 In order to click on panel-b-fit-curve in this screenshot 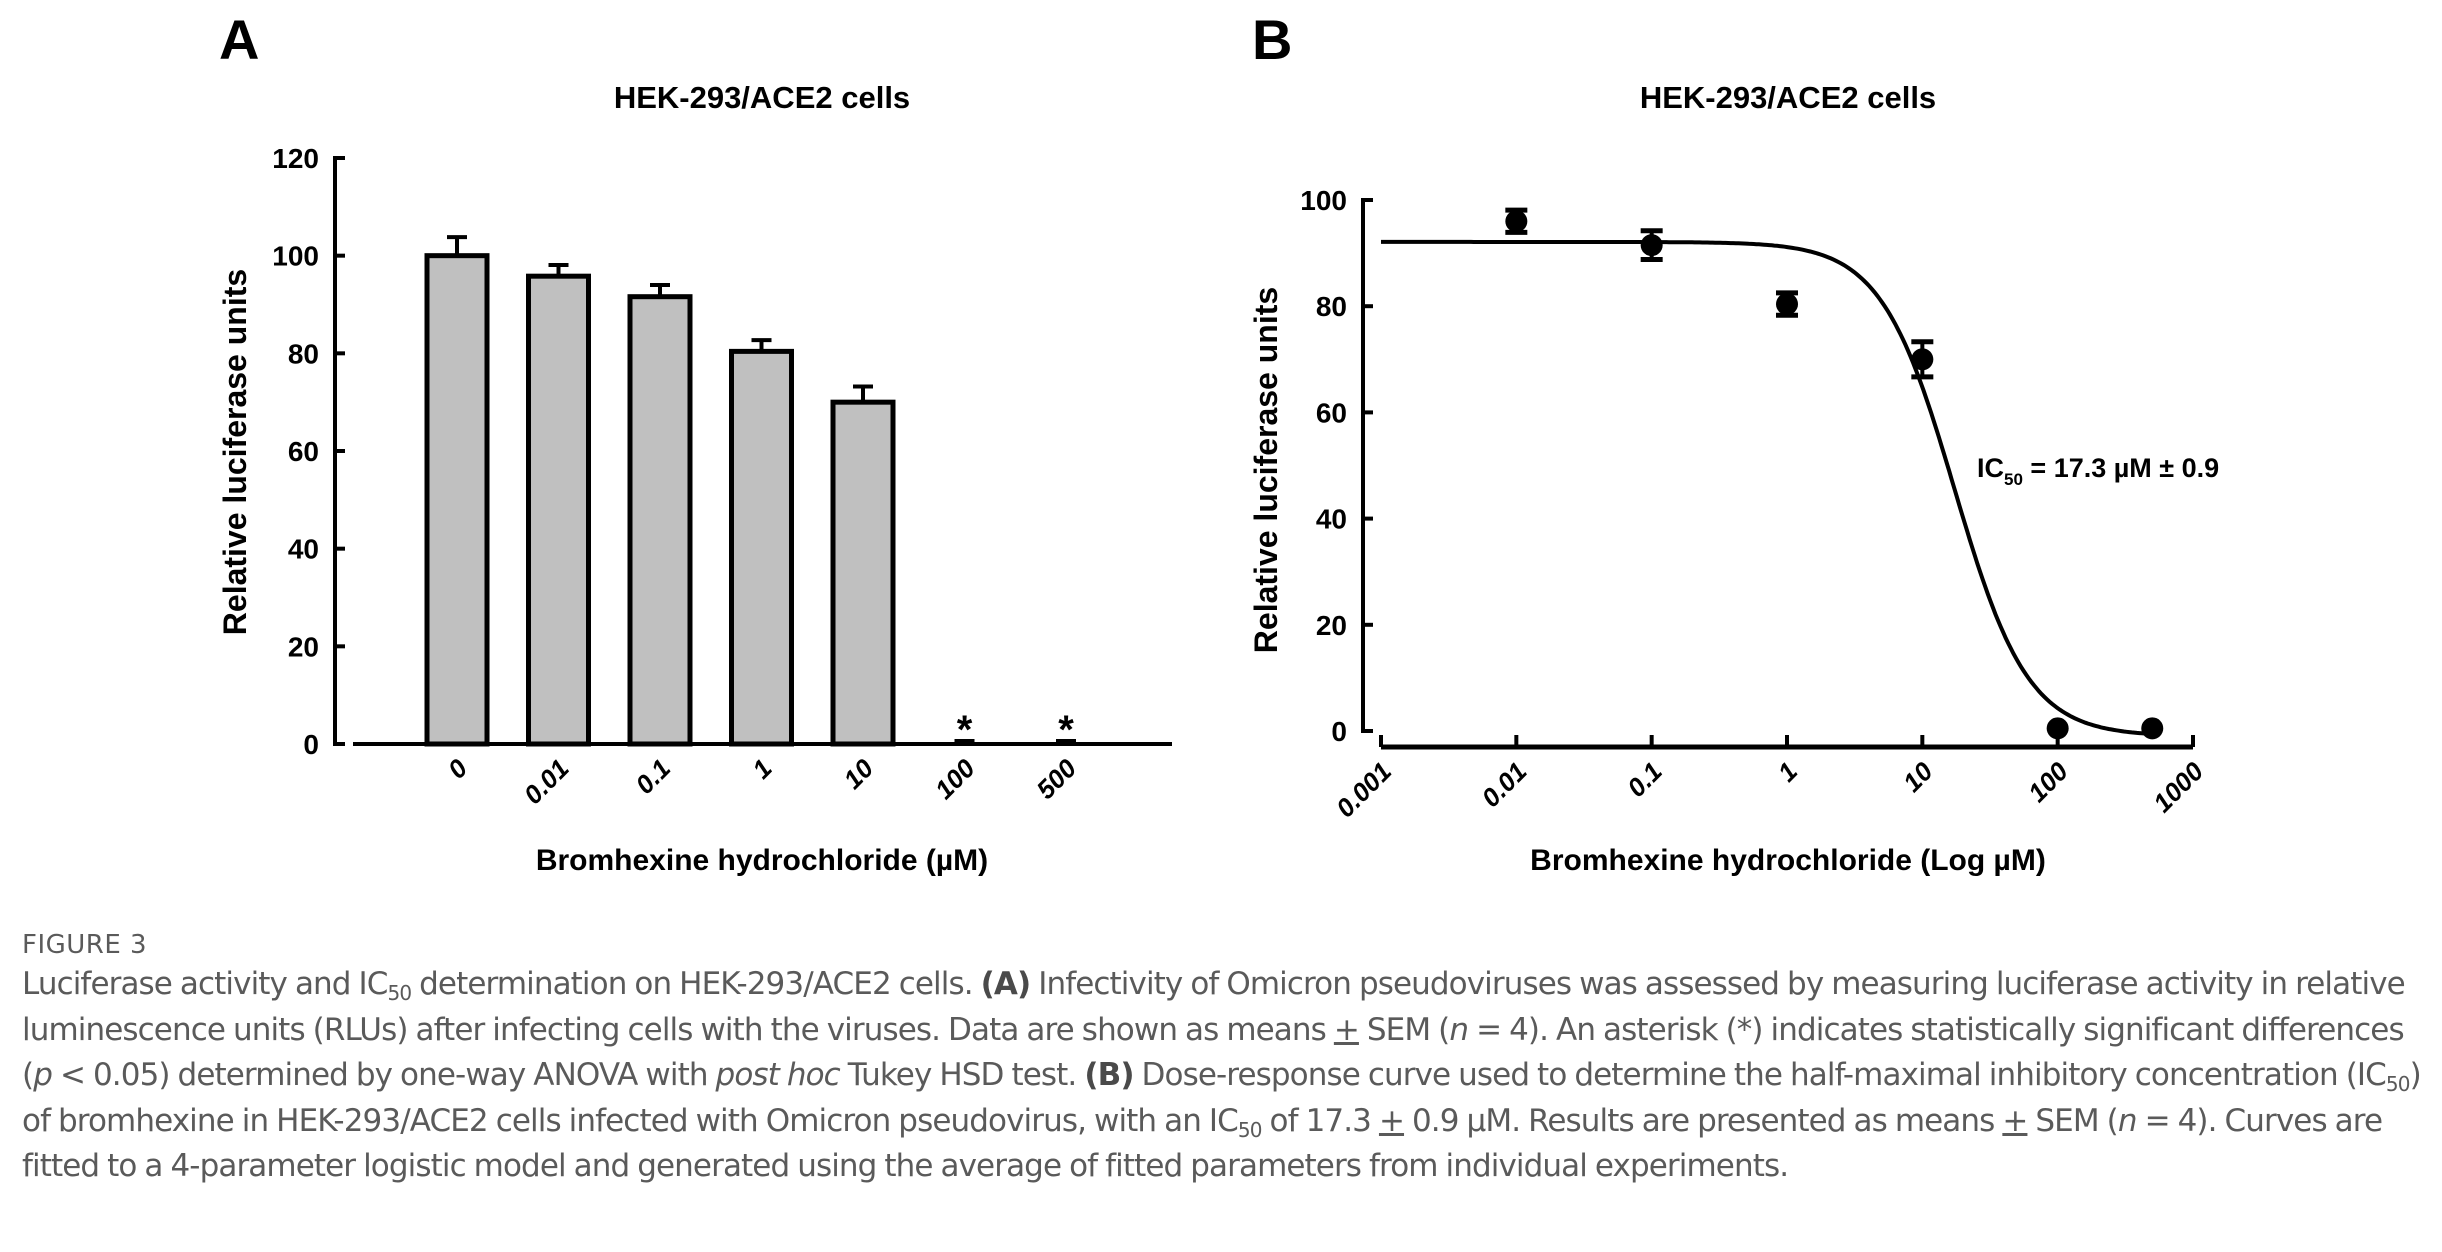, I will do `click(1767, 487)`.